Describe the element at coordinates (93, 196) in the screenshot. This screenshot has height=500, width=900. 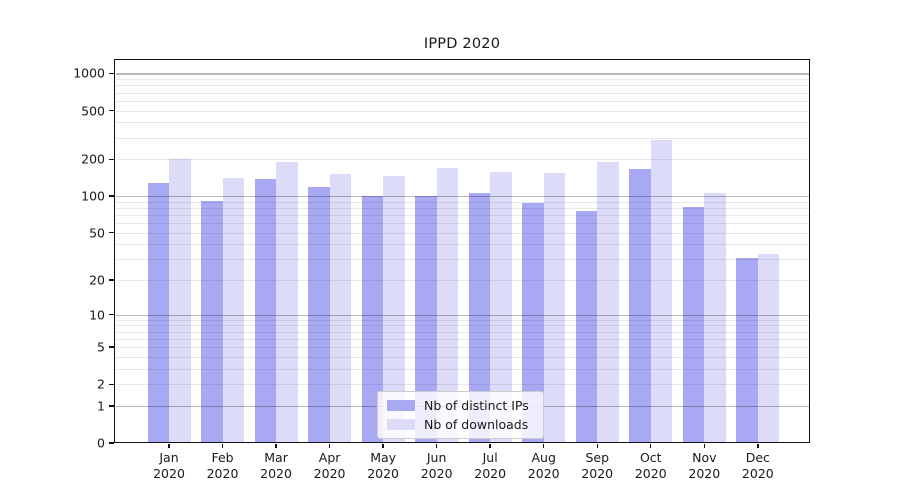
I see `y-tick-label: 100` at that location.